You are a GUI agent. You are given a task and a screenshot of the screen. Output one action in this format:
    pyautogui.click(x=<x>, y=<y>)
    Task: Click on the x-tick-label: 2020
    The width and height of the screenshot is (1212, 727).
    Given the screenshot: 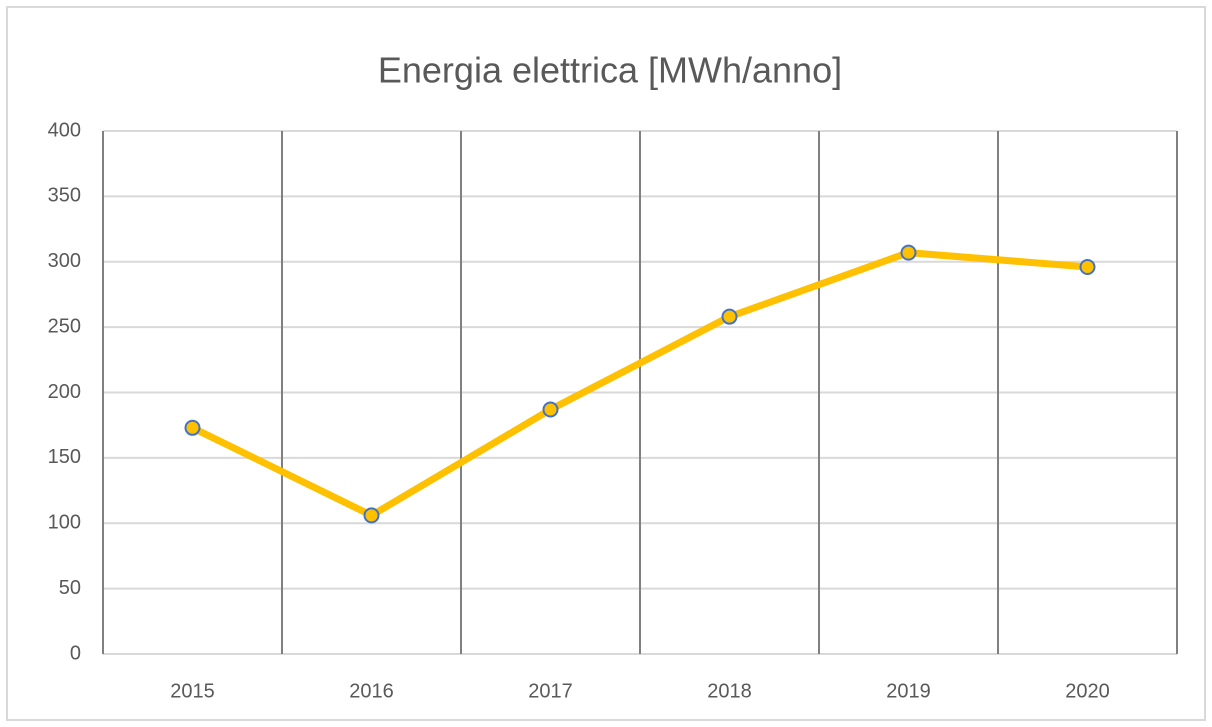 What is the action you would take?
    pyautogui.click(x=1087, y=691)
    